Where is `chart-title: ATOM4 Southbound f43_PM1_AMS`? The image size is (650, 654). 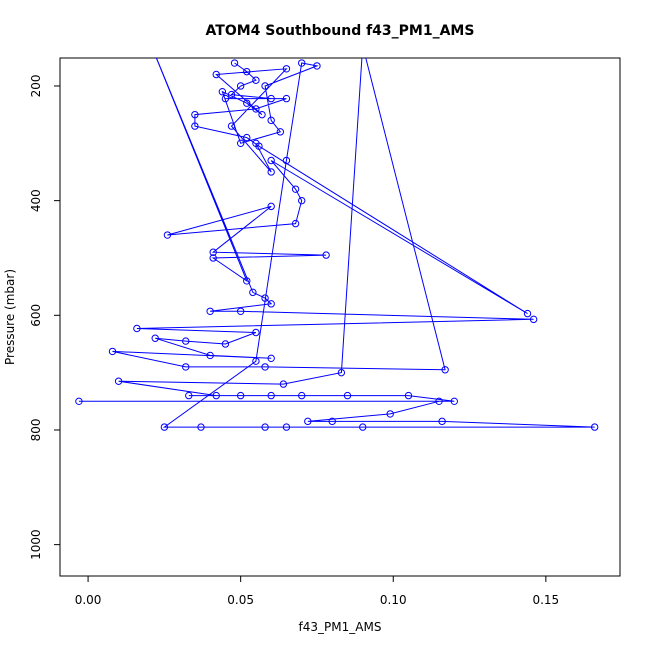
chart-title: ATOM4 Southbound f43_PM1_AMS is located at coordinates (340, 31).